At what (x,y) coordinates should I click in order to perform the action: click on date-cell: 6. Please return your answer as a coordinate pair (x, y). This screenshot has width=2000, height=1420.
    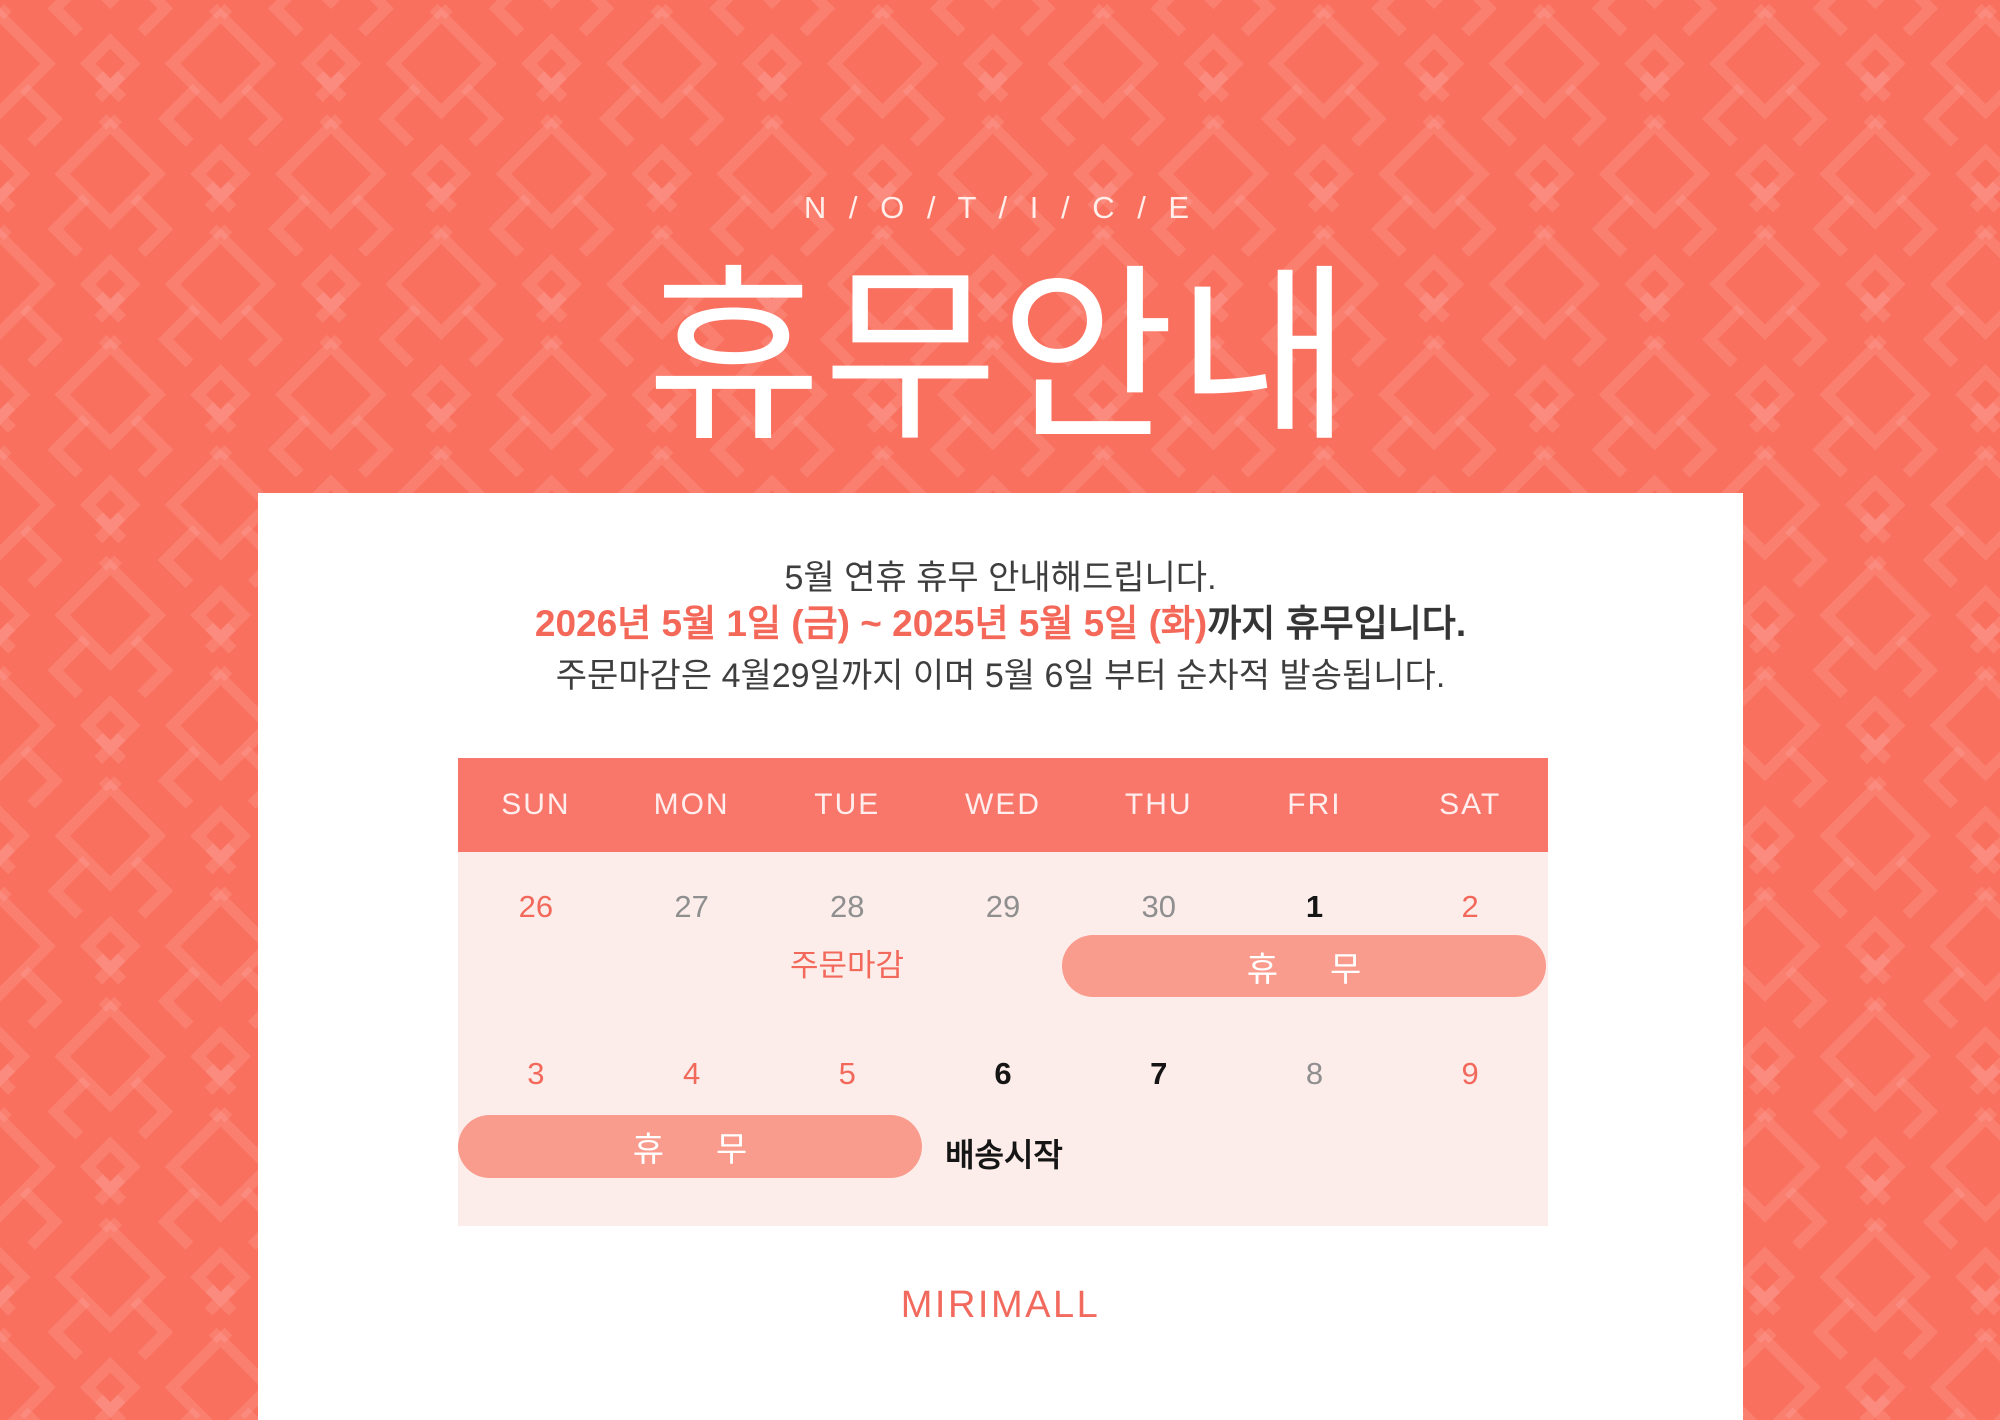
    Looking at the image, I should click on (1003, 1073).